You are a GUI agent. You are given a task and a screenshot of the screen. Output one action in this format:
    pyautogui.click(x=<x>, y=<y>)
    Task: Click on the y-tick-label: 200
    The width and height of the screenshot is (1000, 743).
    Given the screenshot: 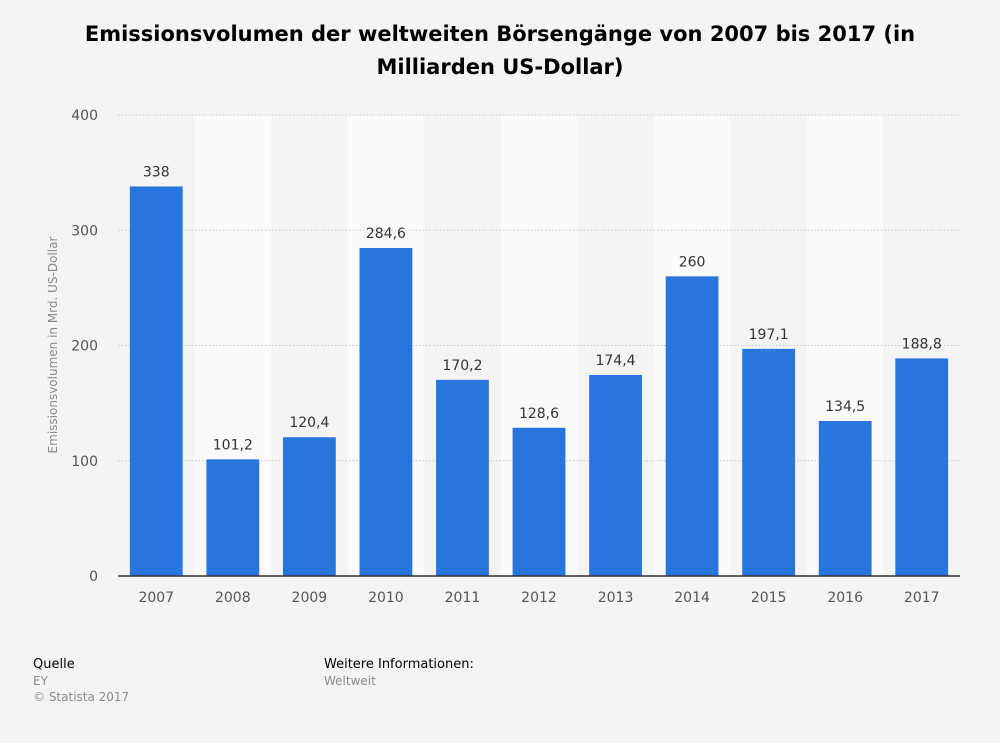 What is the action you would take?
    pyautogui.click(x=84, y=347)
    